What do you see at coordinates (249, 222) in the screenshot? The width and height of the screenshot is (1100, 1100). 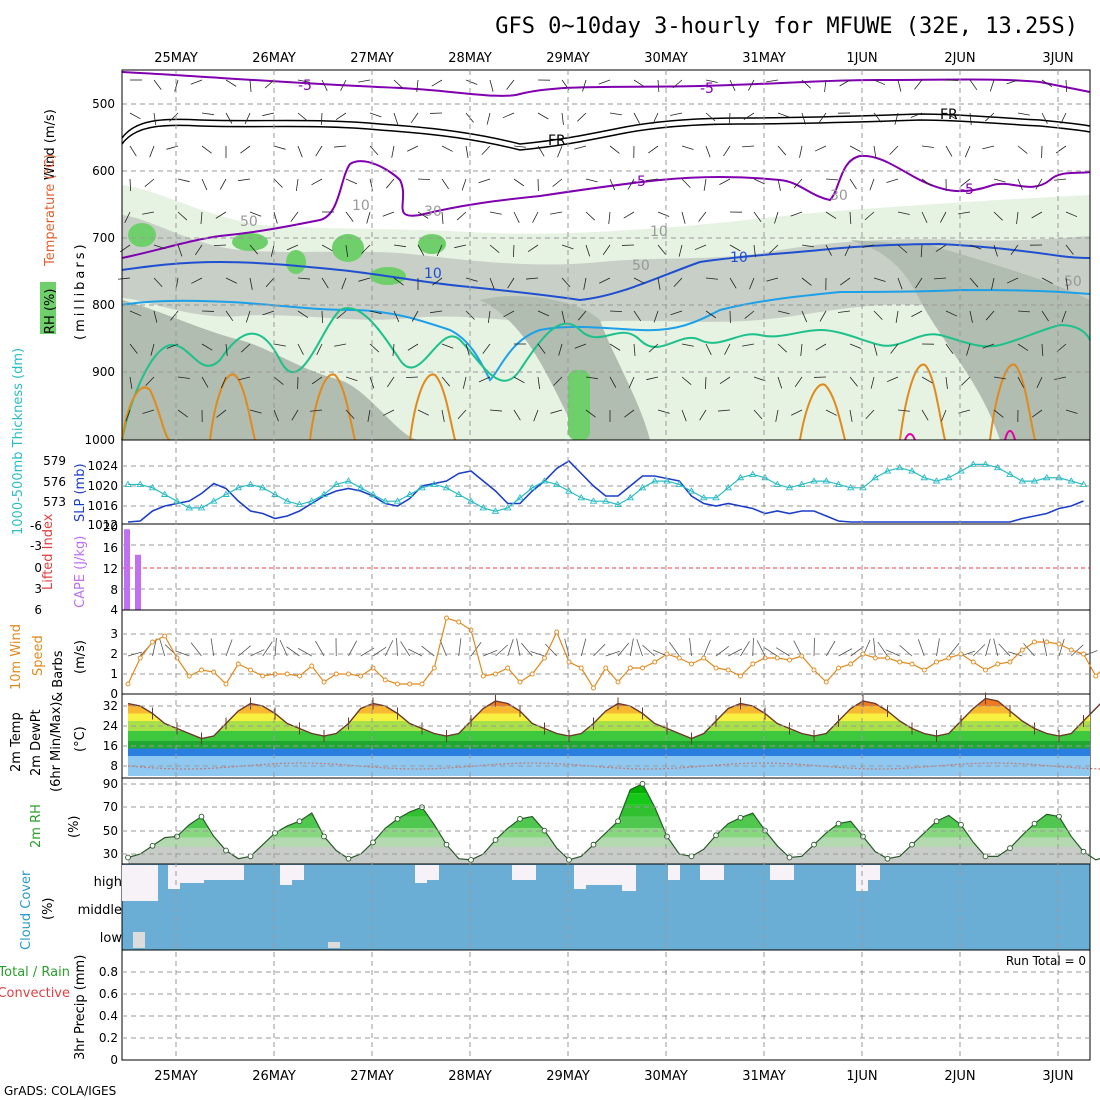 I see `contour-label: 50` at bounding box center [249, 222].